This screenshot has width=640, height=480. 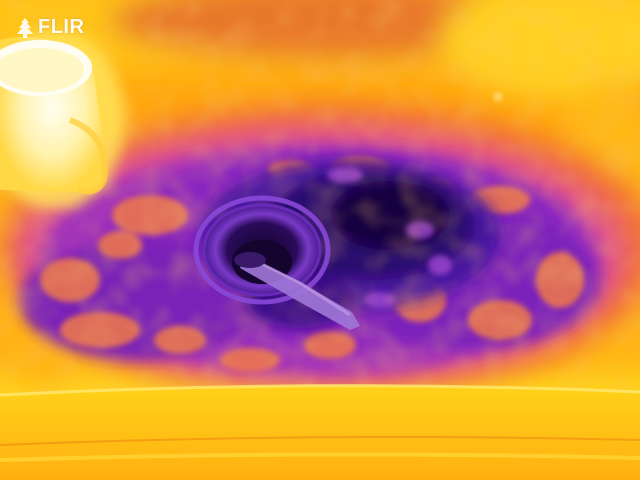 I want to click on drain, so click(x=276, y=262).